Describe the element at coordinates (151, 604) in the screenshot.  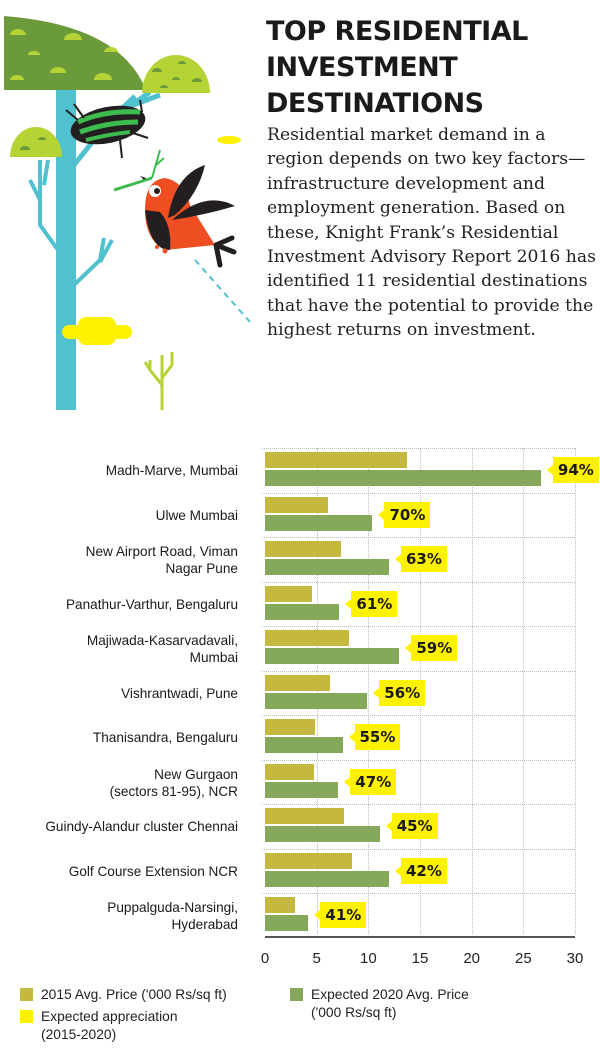
I see `category-label-line: Panathur-Varthur, Bengaluru` at that location.